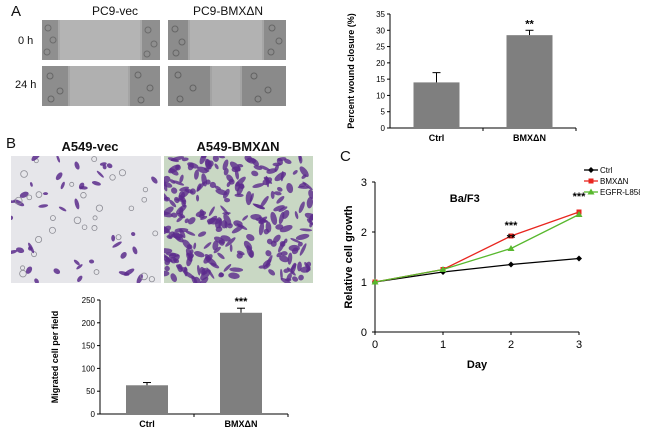  What do you see at coordinates (89, 323) in the screenshot?
I see `y-tick-label: 200` at bounding box center [89, 323].